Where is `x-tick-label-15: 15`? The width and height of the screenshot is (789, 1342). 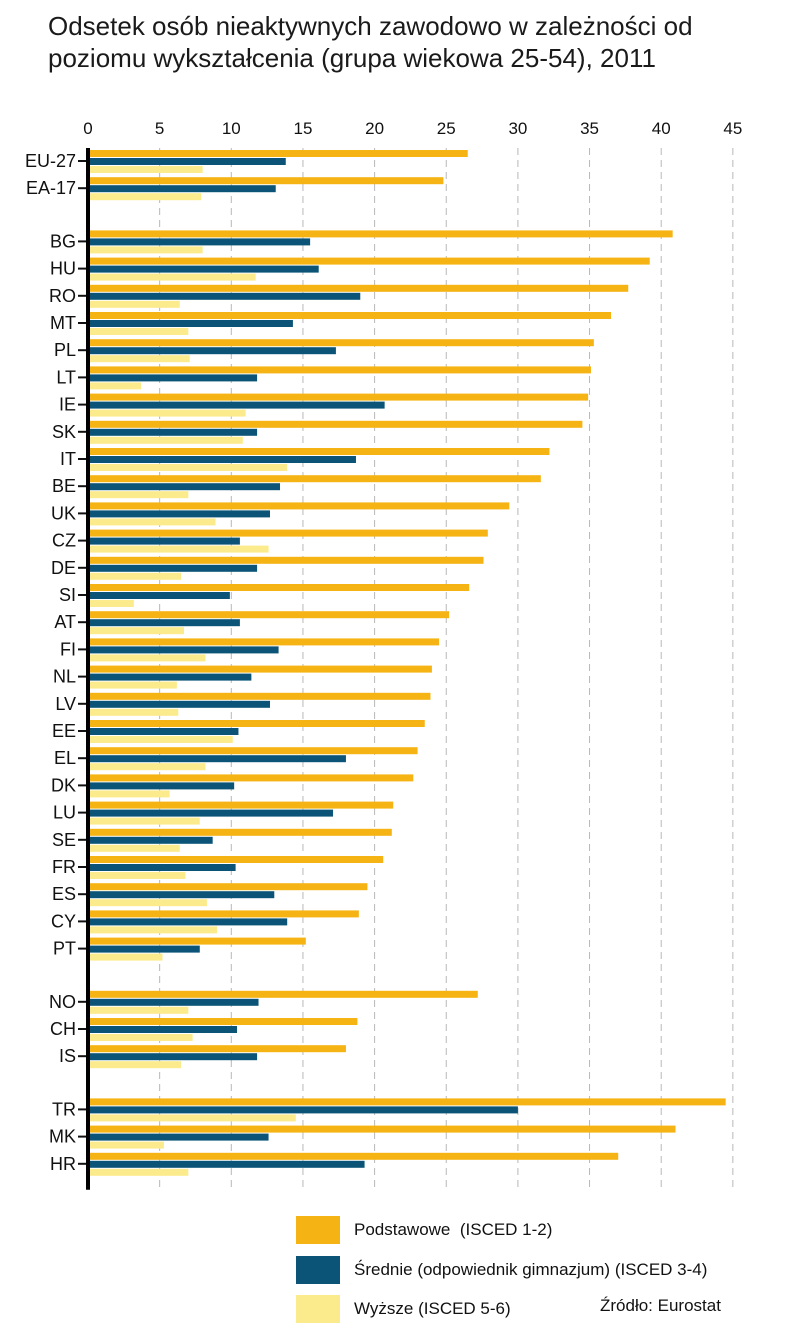
x-tick-label-15: 15 is located at coordinates (302, 128).